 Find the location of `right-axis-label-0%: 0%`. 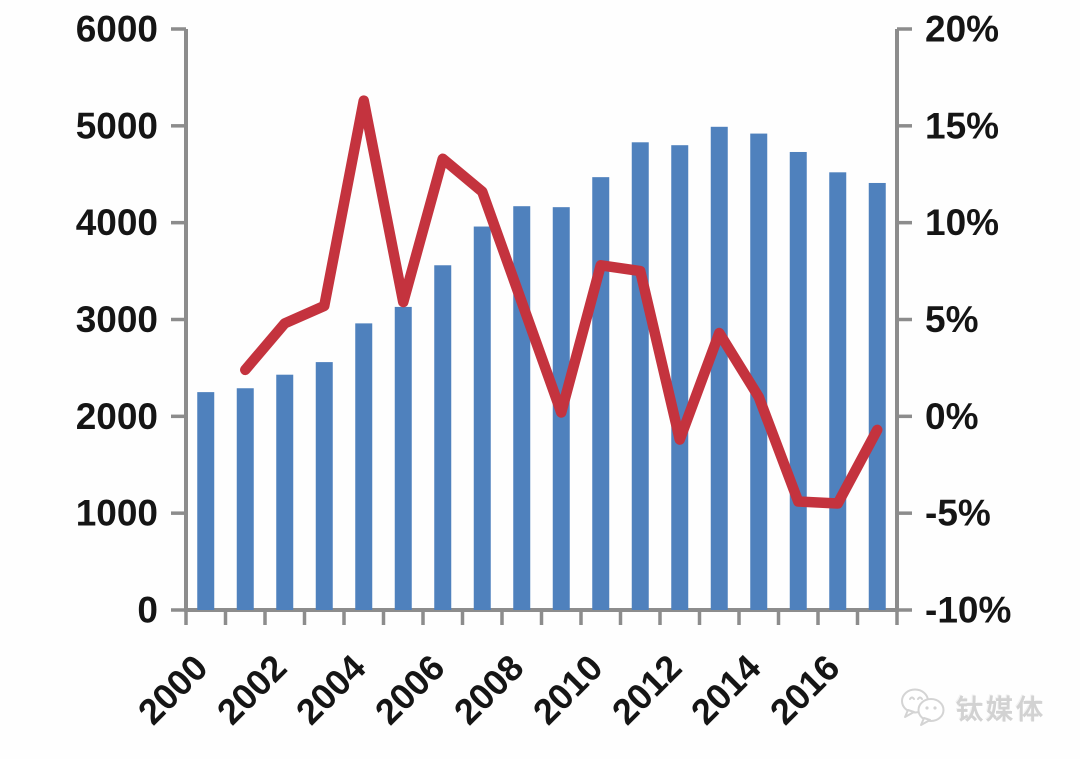

right-axis-label-0%: 0% is located at coordinates (951, 416).